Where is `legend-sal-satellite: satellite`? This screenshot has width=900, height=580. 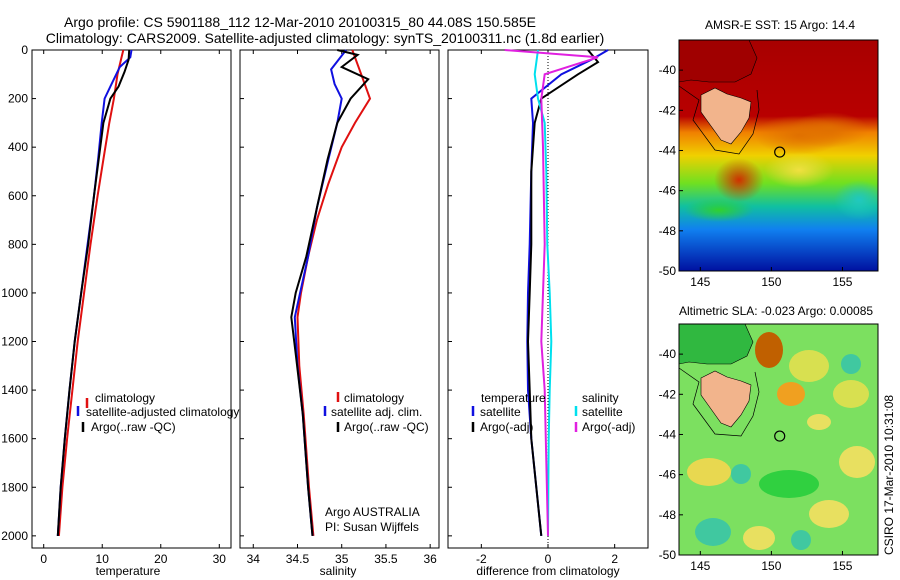 legend-sal-satellite: satellite is located at coordinates (602, 412).